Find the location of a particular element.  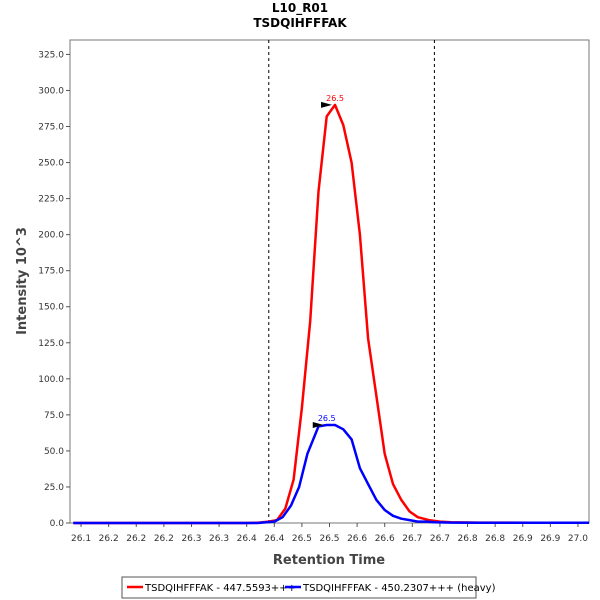

y-tick-label: 50.0 is located at coordinates (54, 452).